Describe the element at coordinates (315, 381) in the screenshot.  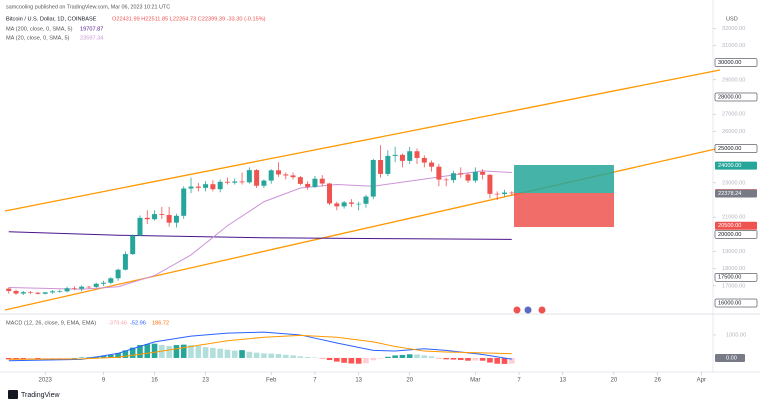
I see `x-tick-label: 7` at that location.